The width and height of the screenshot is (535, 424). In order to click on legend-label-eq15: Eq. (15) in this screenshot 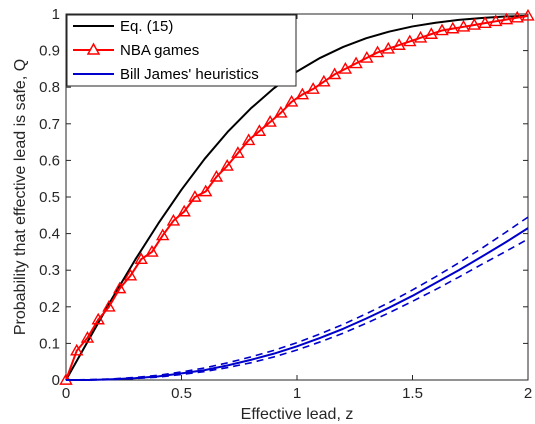, I will do `click(146, 26)`.